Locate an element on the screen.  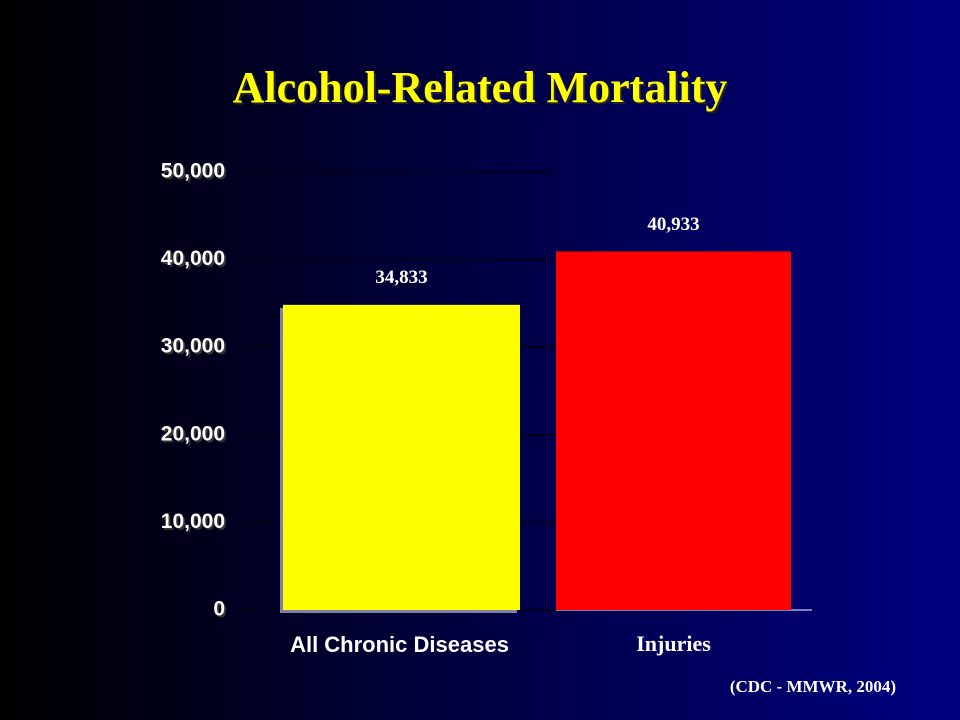
x-tick-label: All Chronic Diseases is located at coordinates (399, 644).